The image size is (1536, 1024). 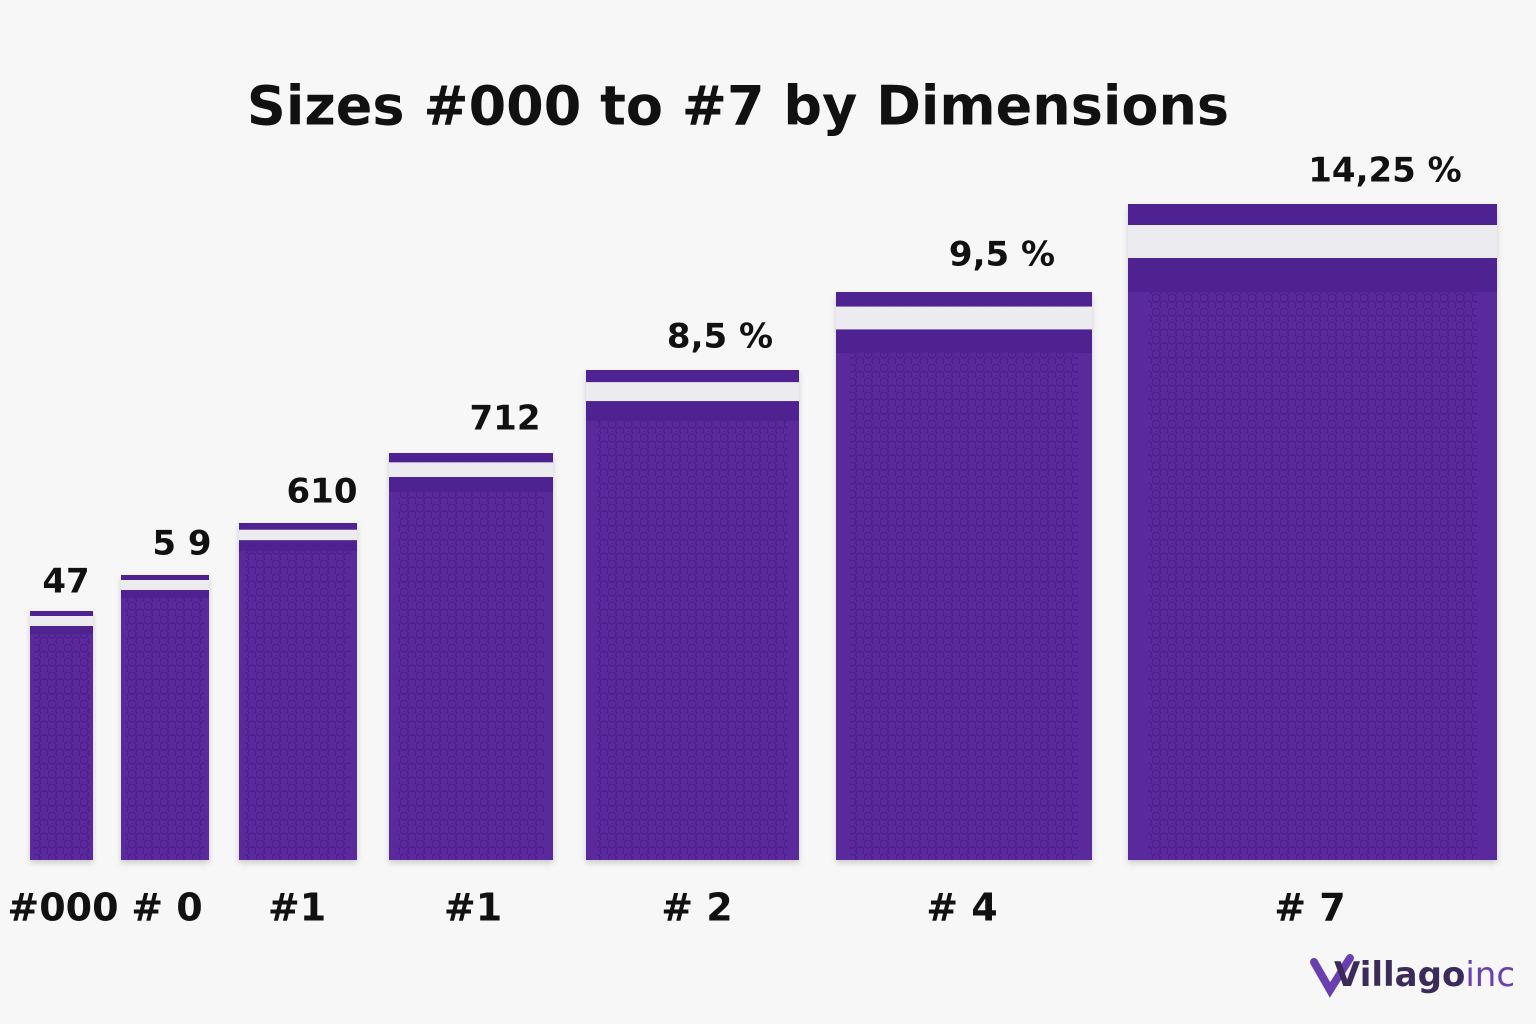 I want to click on size-value: 9,5 %, so click(x=1002, y=255).